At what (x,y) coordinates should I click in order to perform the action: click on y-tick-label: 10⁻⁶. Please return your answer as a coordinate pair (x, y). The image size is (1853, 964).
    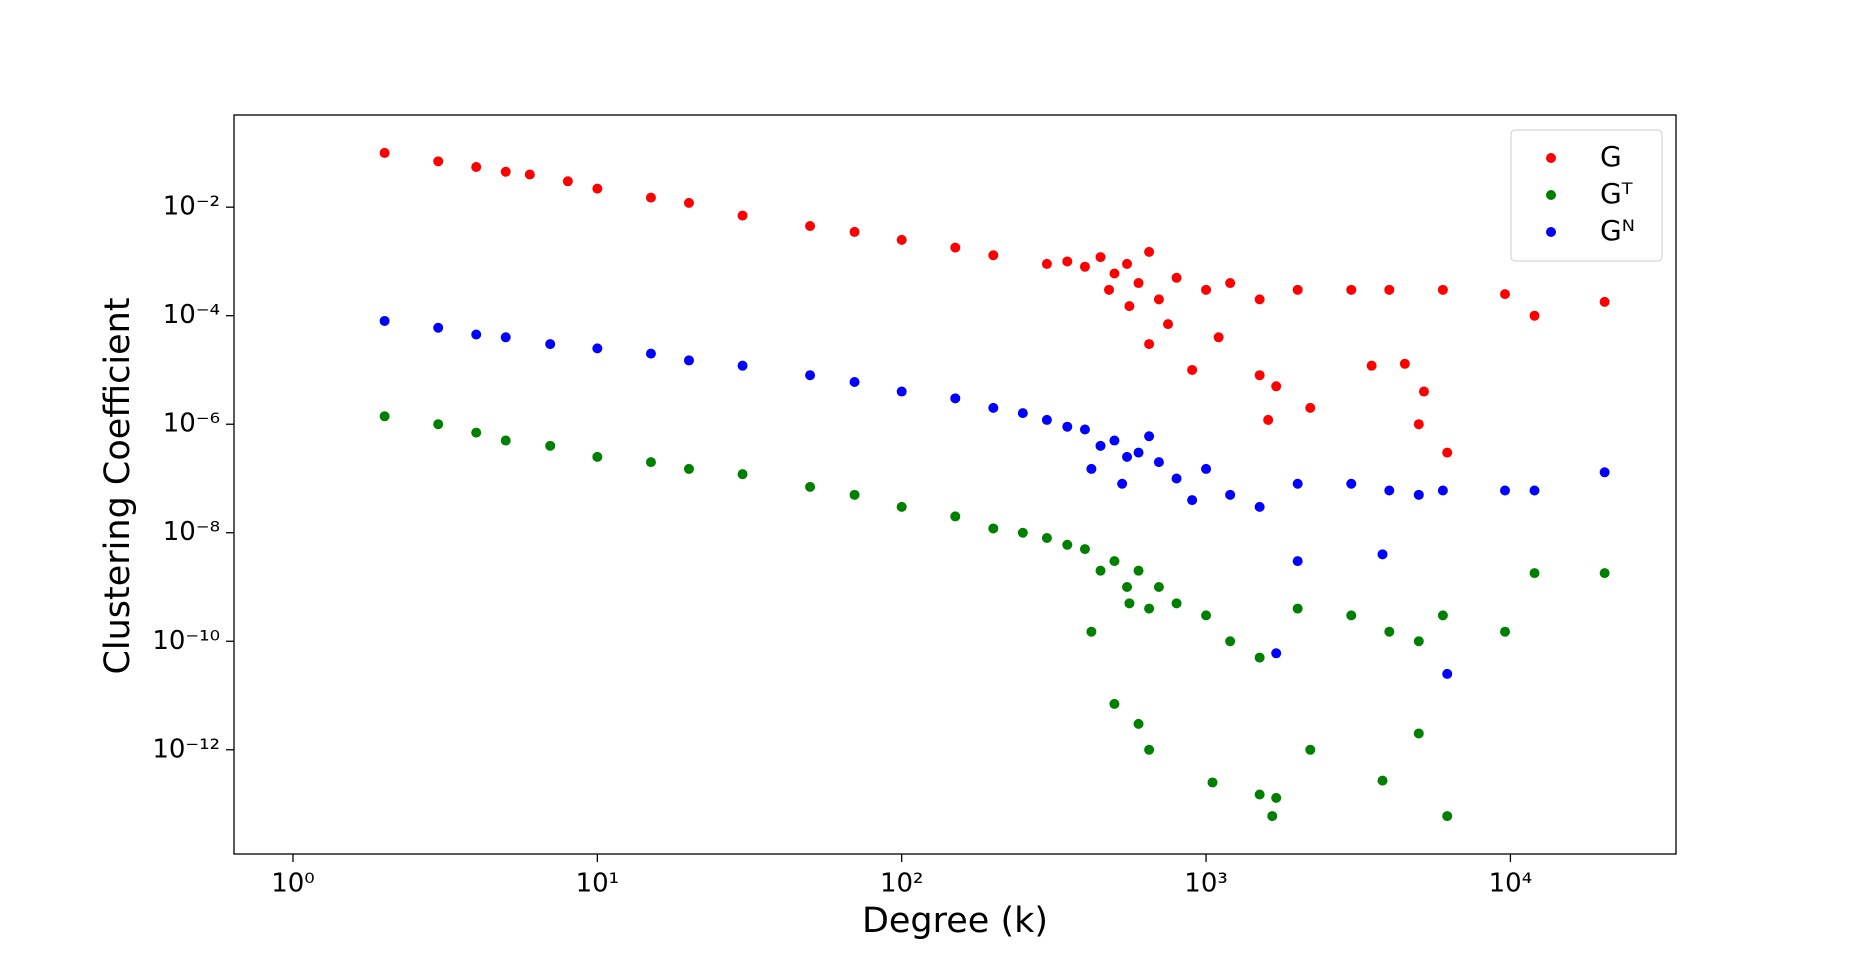
    Looking at the image, I should click on (191, 424).